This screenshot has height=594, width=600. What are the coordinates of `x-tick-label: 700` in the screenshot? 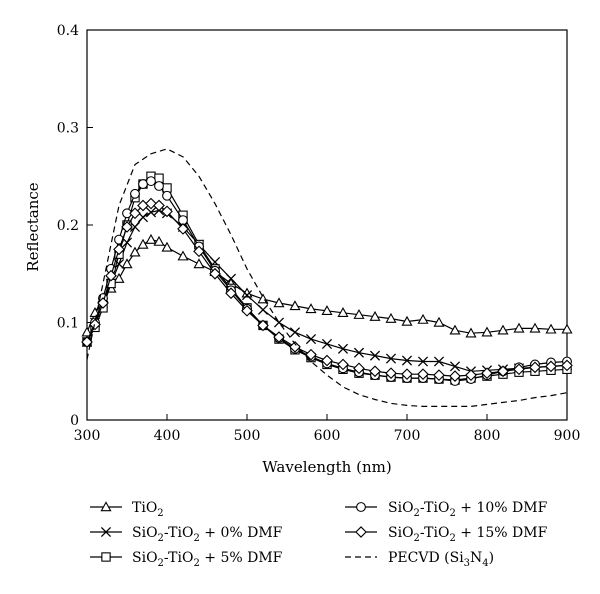 It's located at (407, 436).